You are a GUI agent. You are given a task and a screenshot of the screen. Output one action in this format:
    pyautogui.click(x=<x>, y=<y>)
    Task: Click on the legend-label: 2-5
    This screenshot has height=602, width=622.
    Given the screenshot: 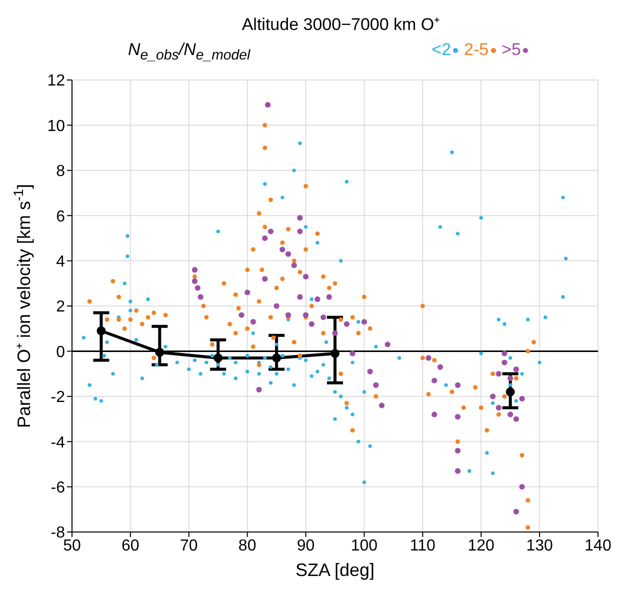 What is the action you would take?
    pyautogui.click(x=477, y=49)
    